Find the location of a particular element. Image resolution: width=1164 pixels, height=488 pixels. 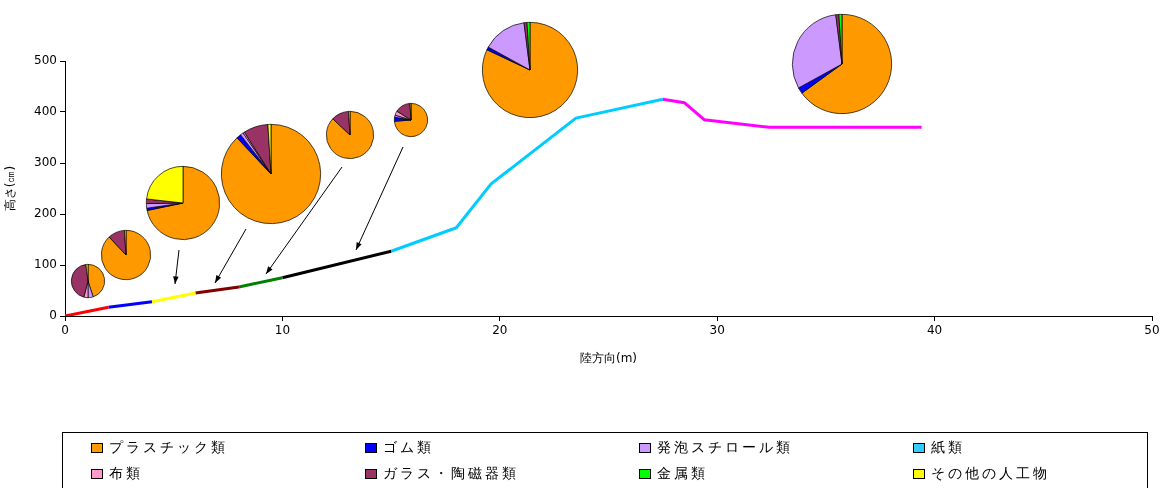

y-tick-label: 400 is located at coordinates (45, 111).